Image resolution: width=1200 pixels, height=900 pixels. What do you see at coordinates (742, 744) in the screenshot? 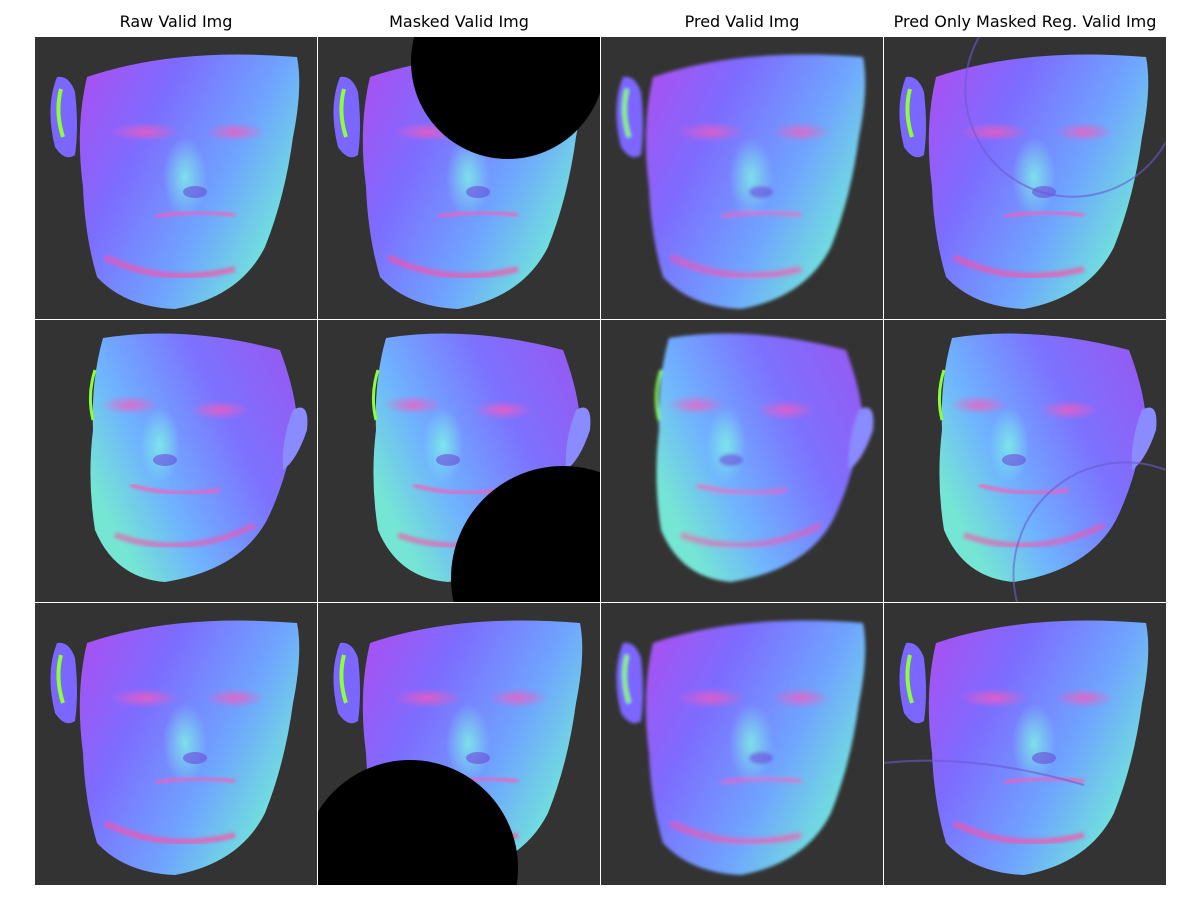
I see `row3-pred-image` at bounding box center [742, 744].